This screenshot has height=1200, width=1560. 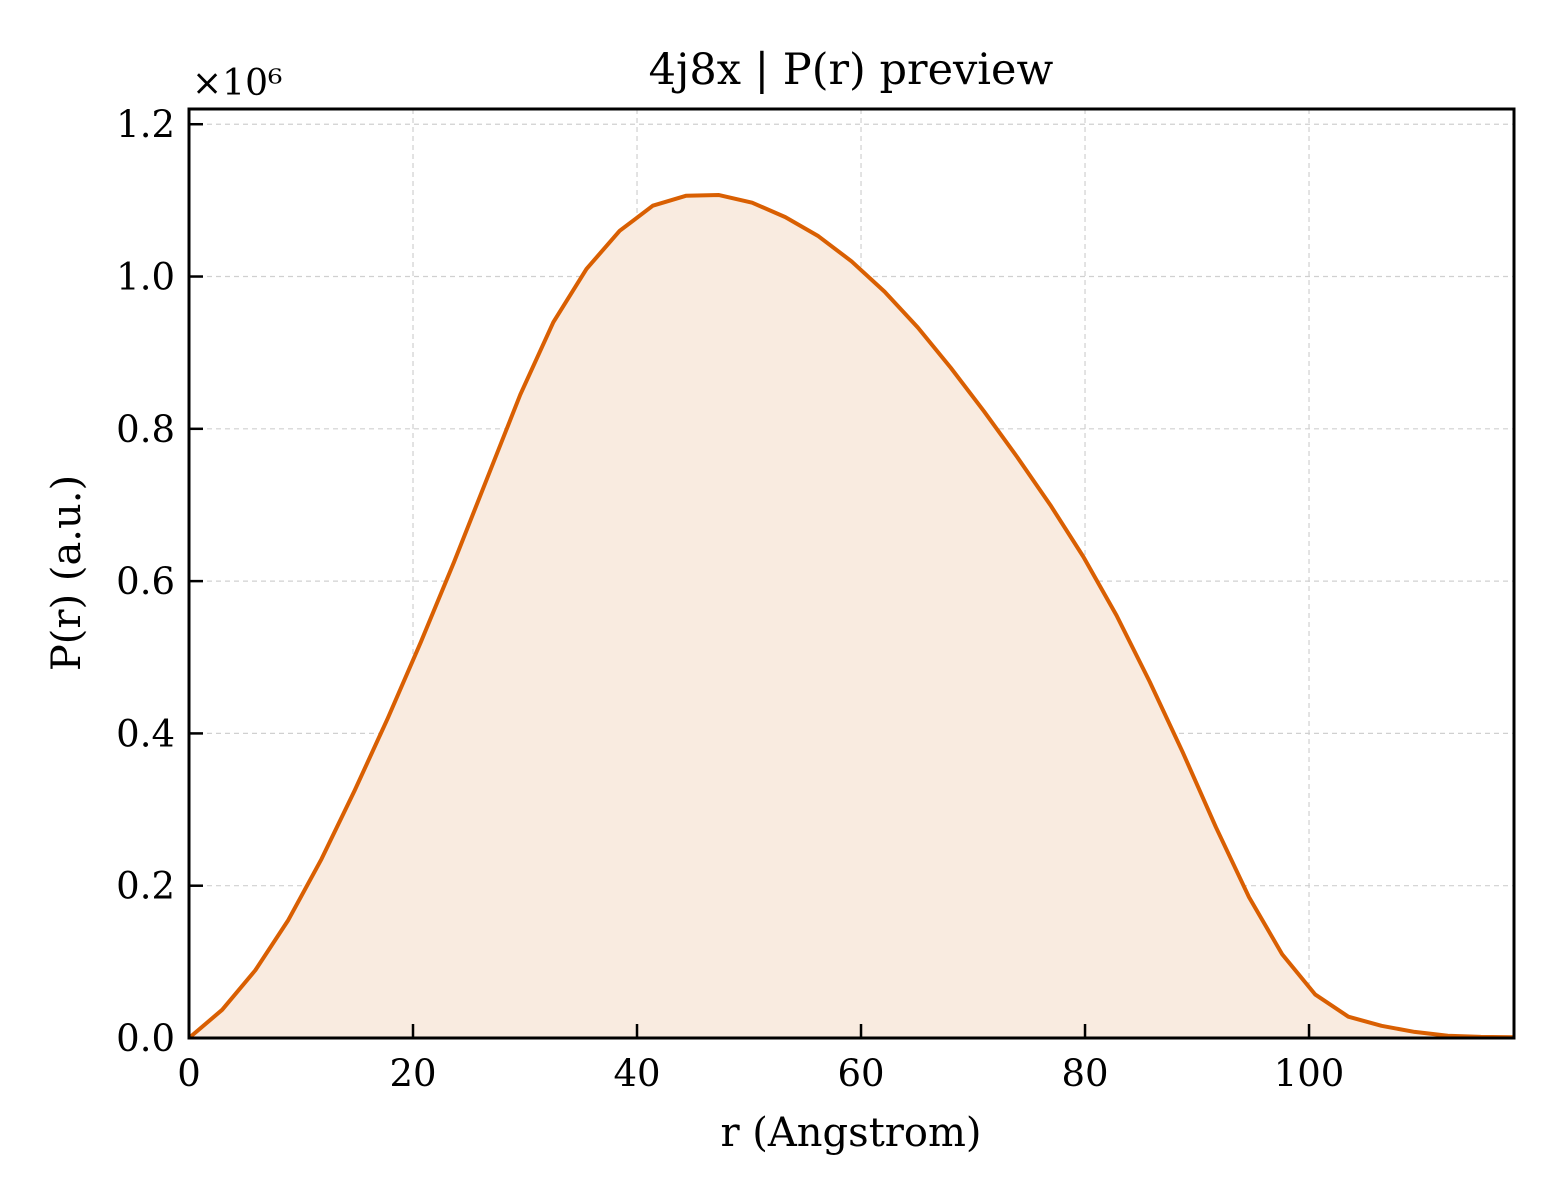 I want to click on x-tick-label: 0, so click(x=189, y=1073).